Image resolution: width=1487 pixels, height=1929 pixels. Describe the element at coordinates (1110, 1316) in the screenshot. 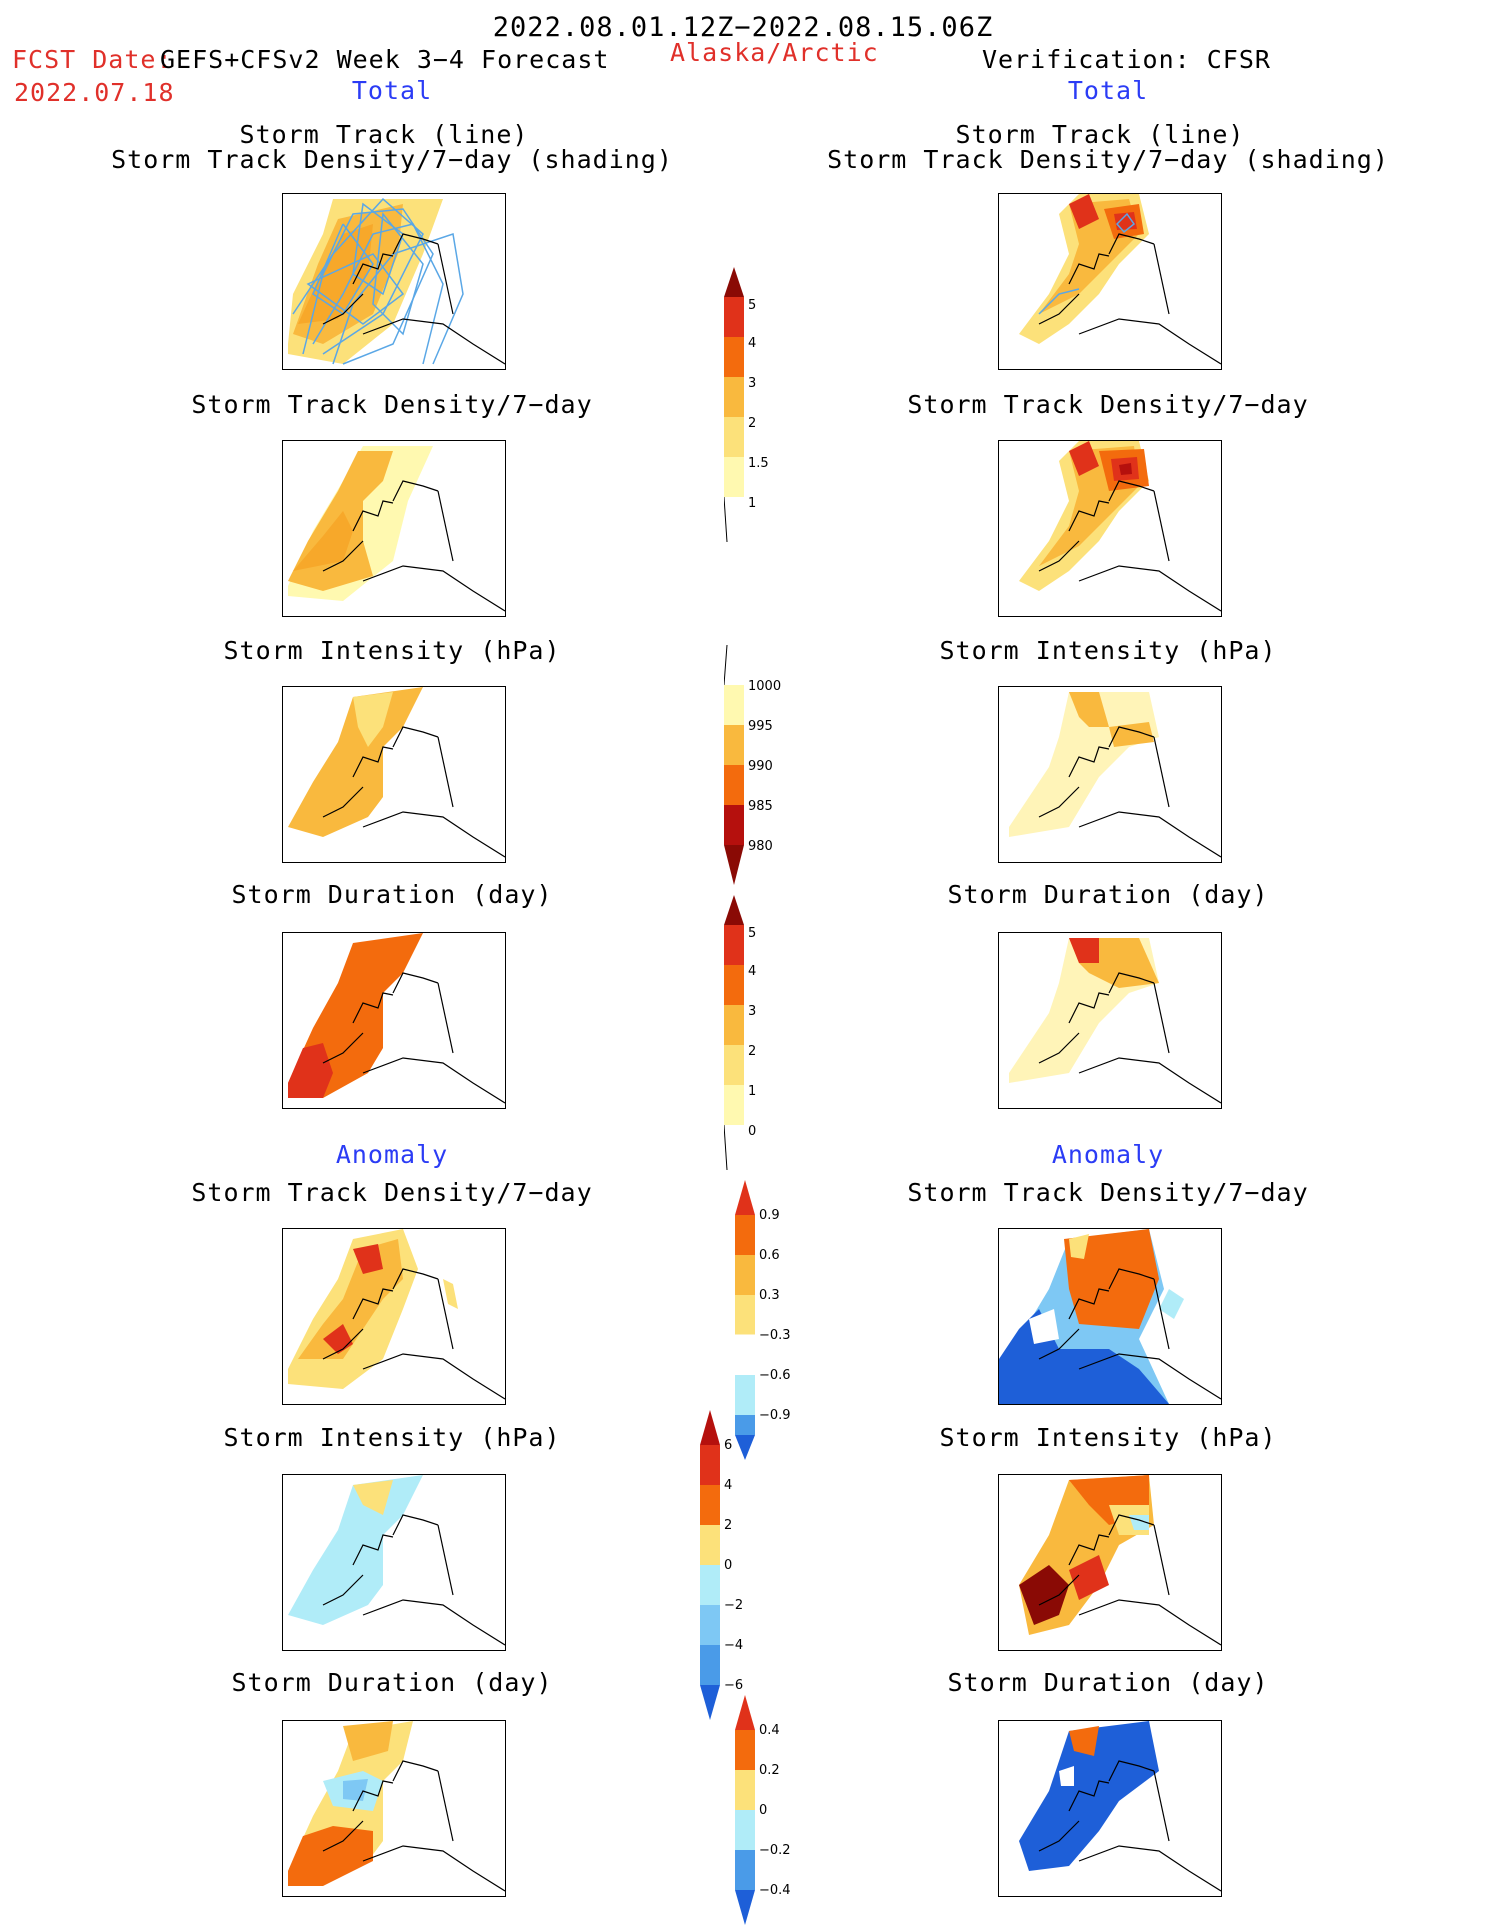

I see `map-right-anom-density` at that location.